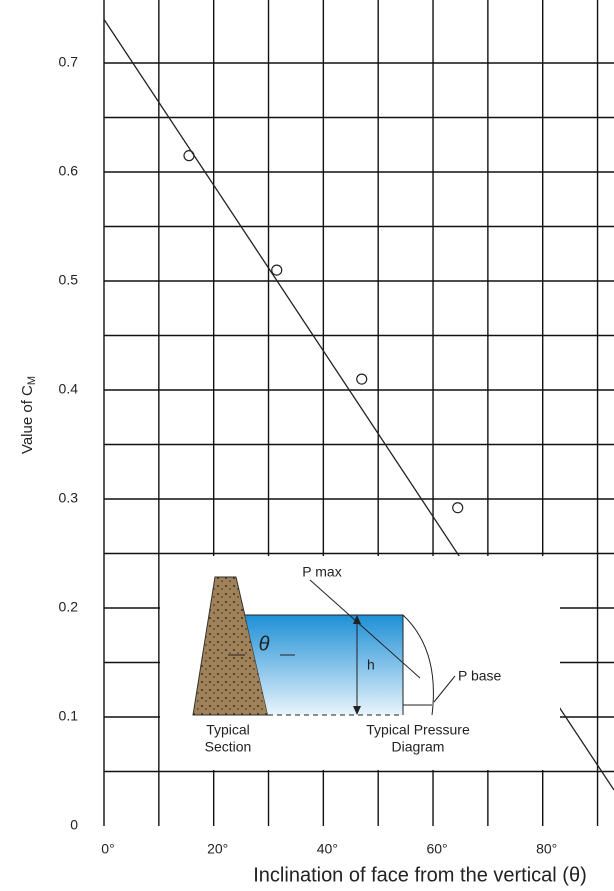  Describe the element at coordinates (264, 644) in the screenshot. I see `theta-label: θ` at that location.